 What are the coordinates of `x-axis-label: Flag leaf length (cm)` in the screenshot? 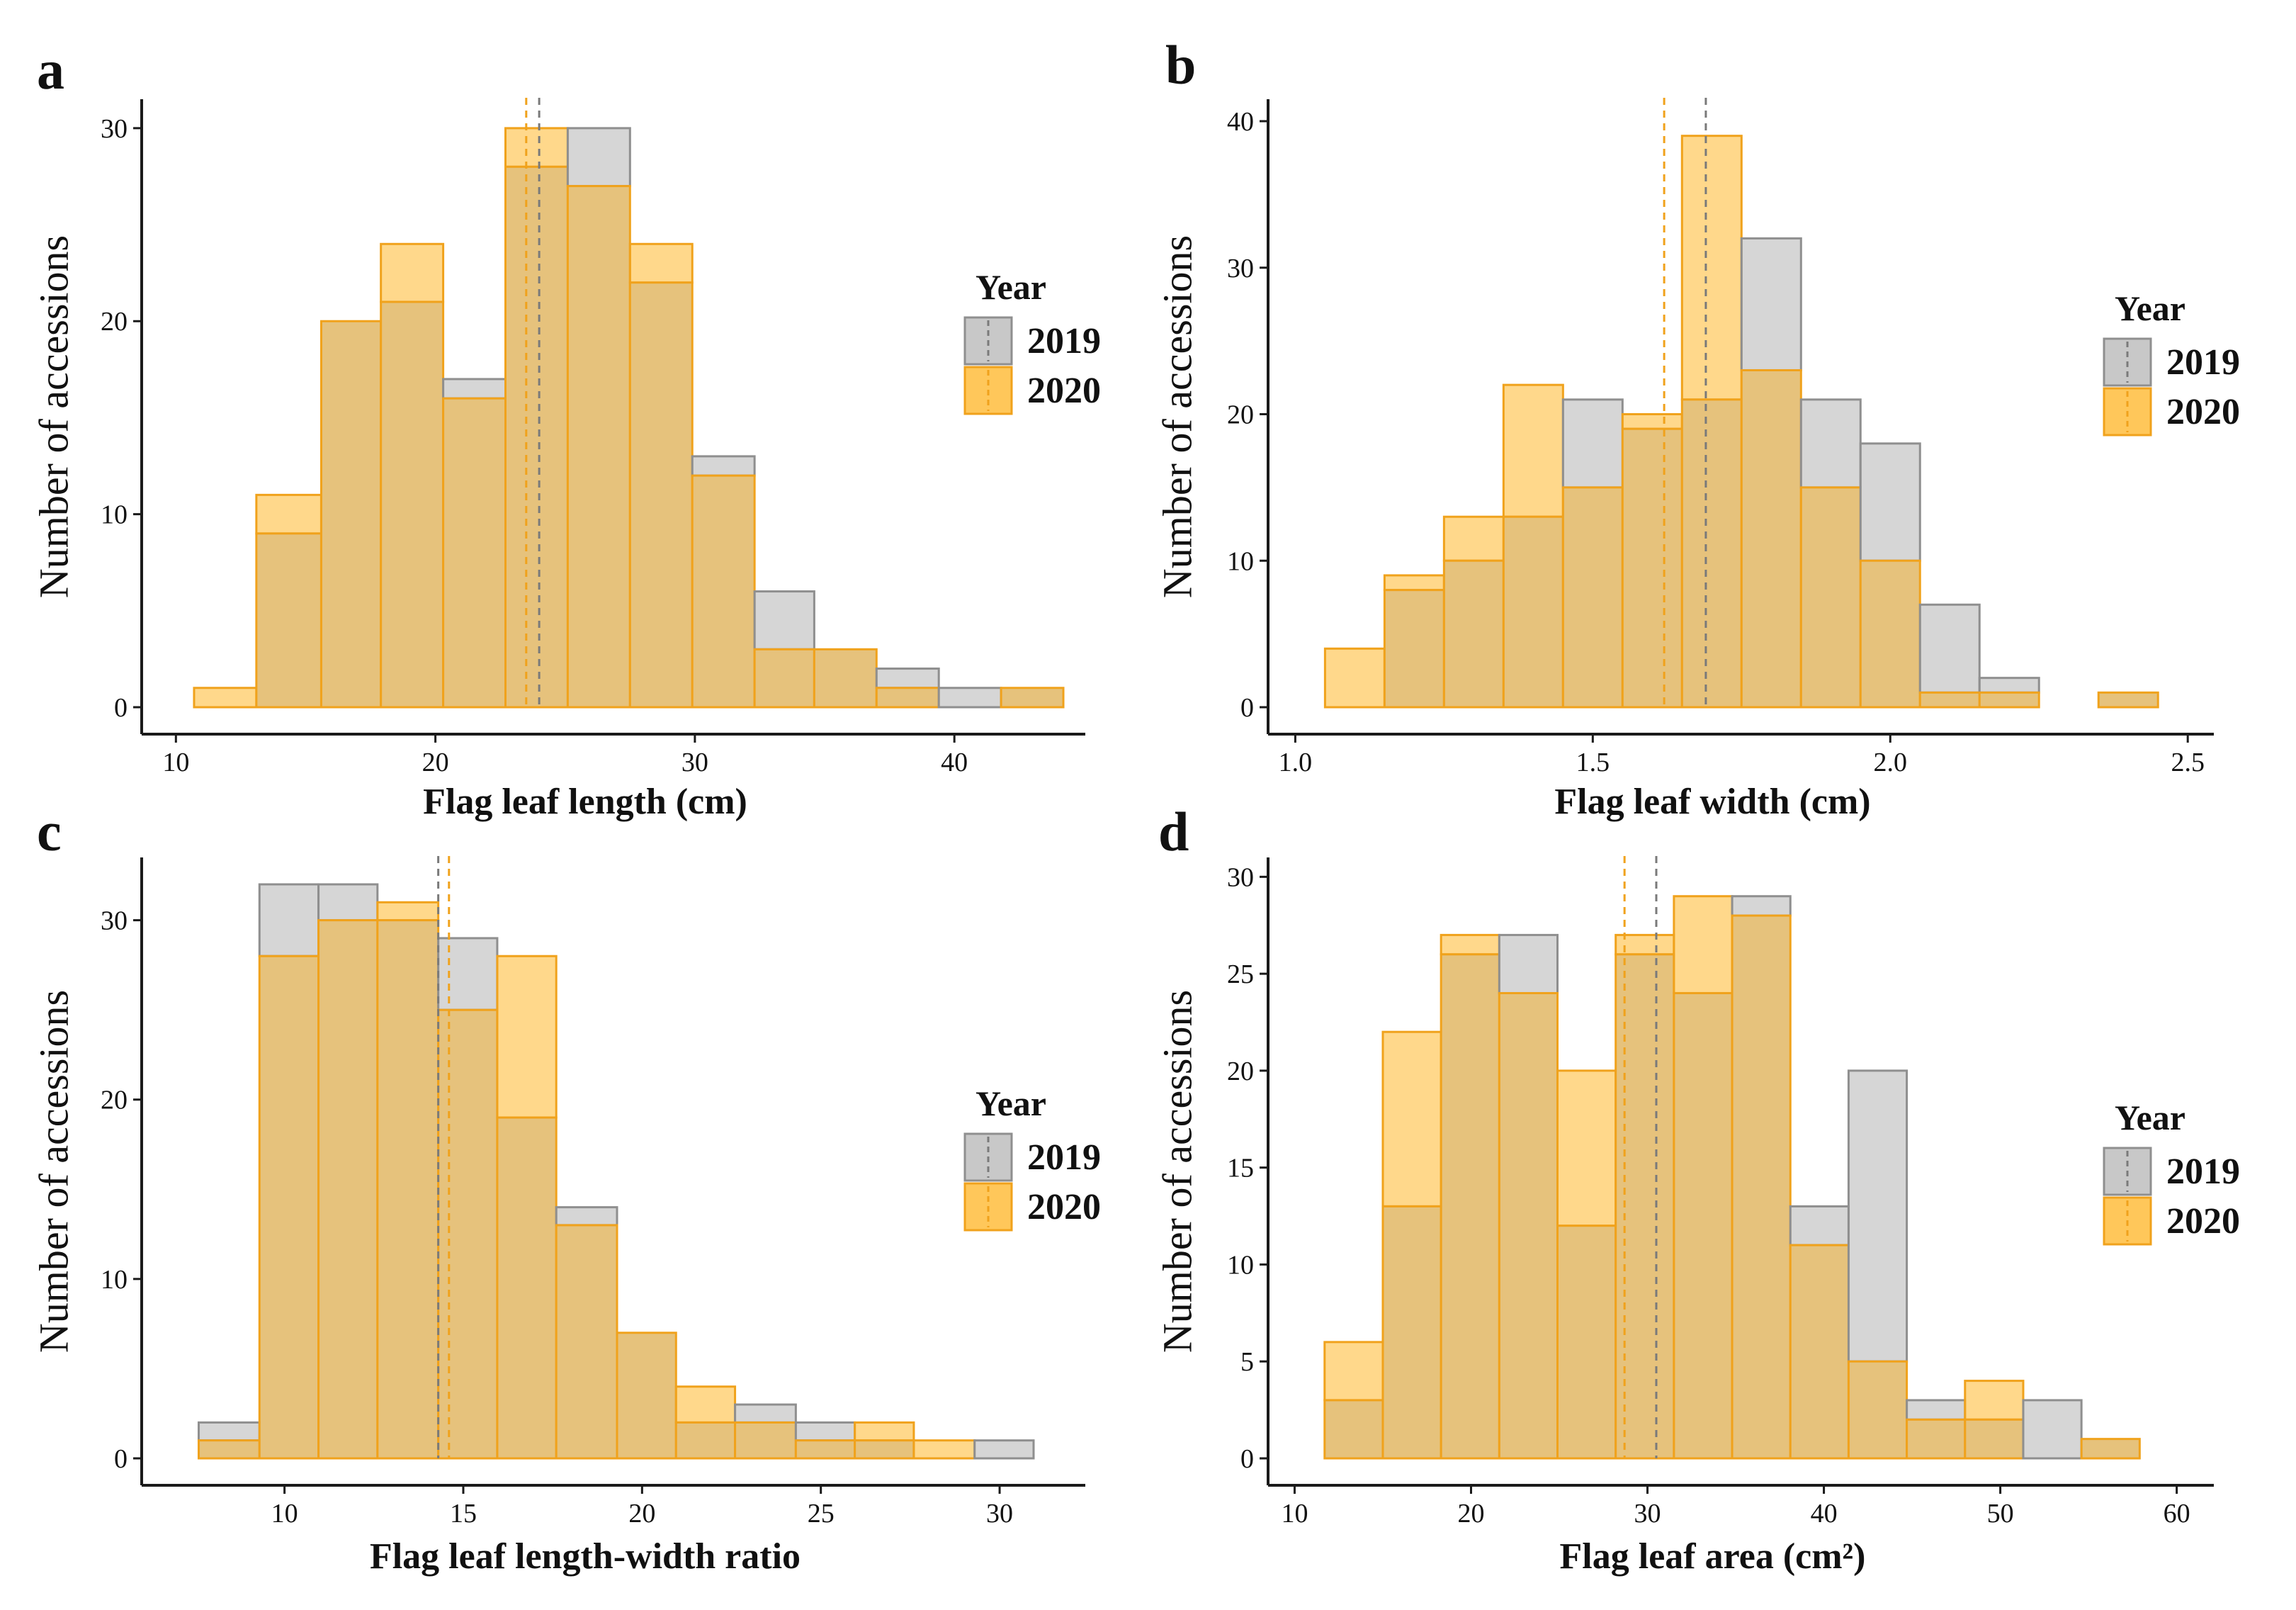 It's located at (585, 802).